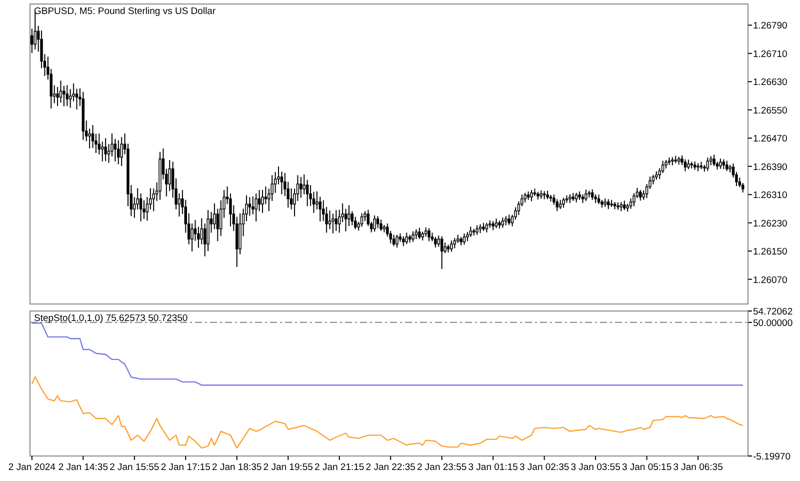 The image size is (800, 481). What do you see at coordinates (770, 82) in the screenshot?
I see `y-tick-label: 1.26630` at bounding box center [770, 82].